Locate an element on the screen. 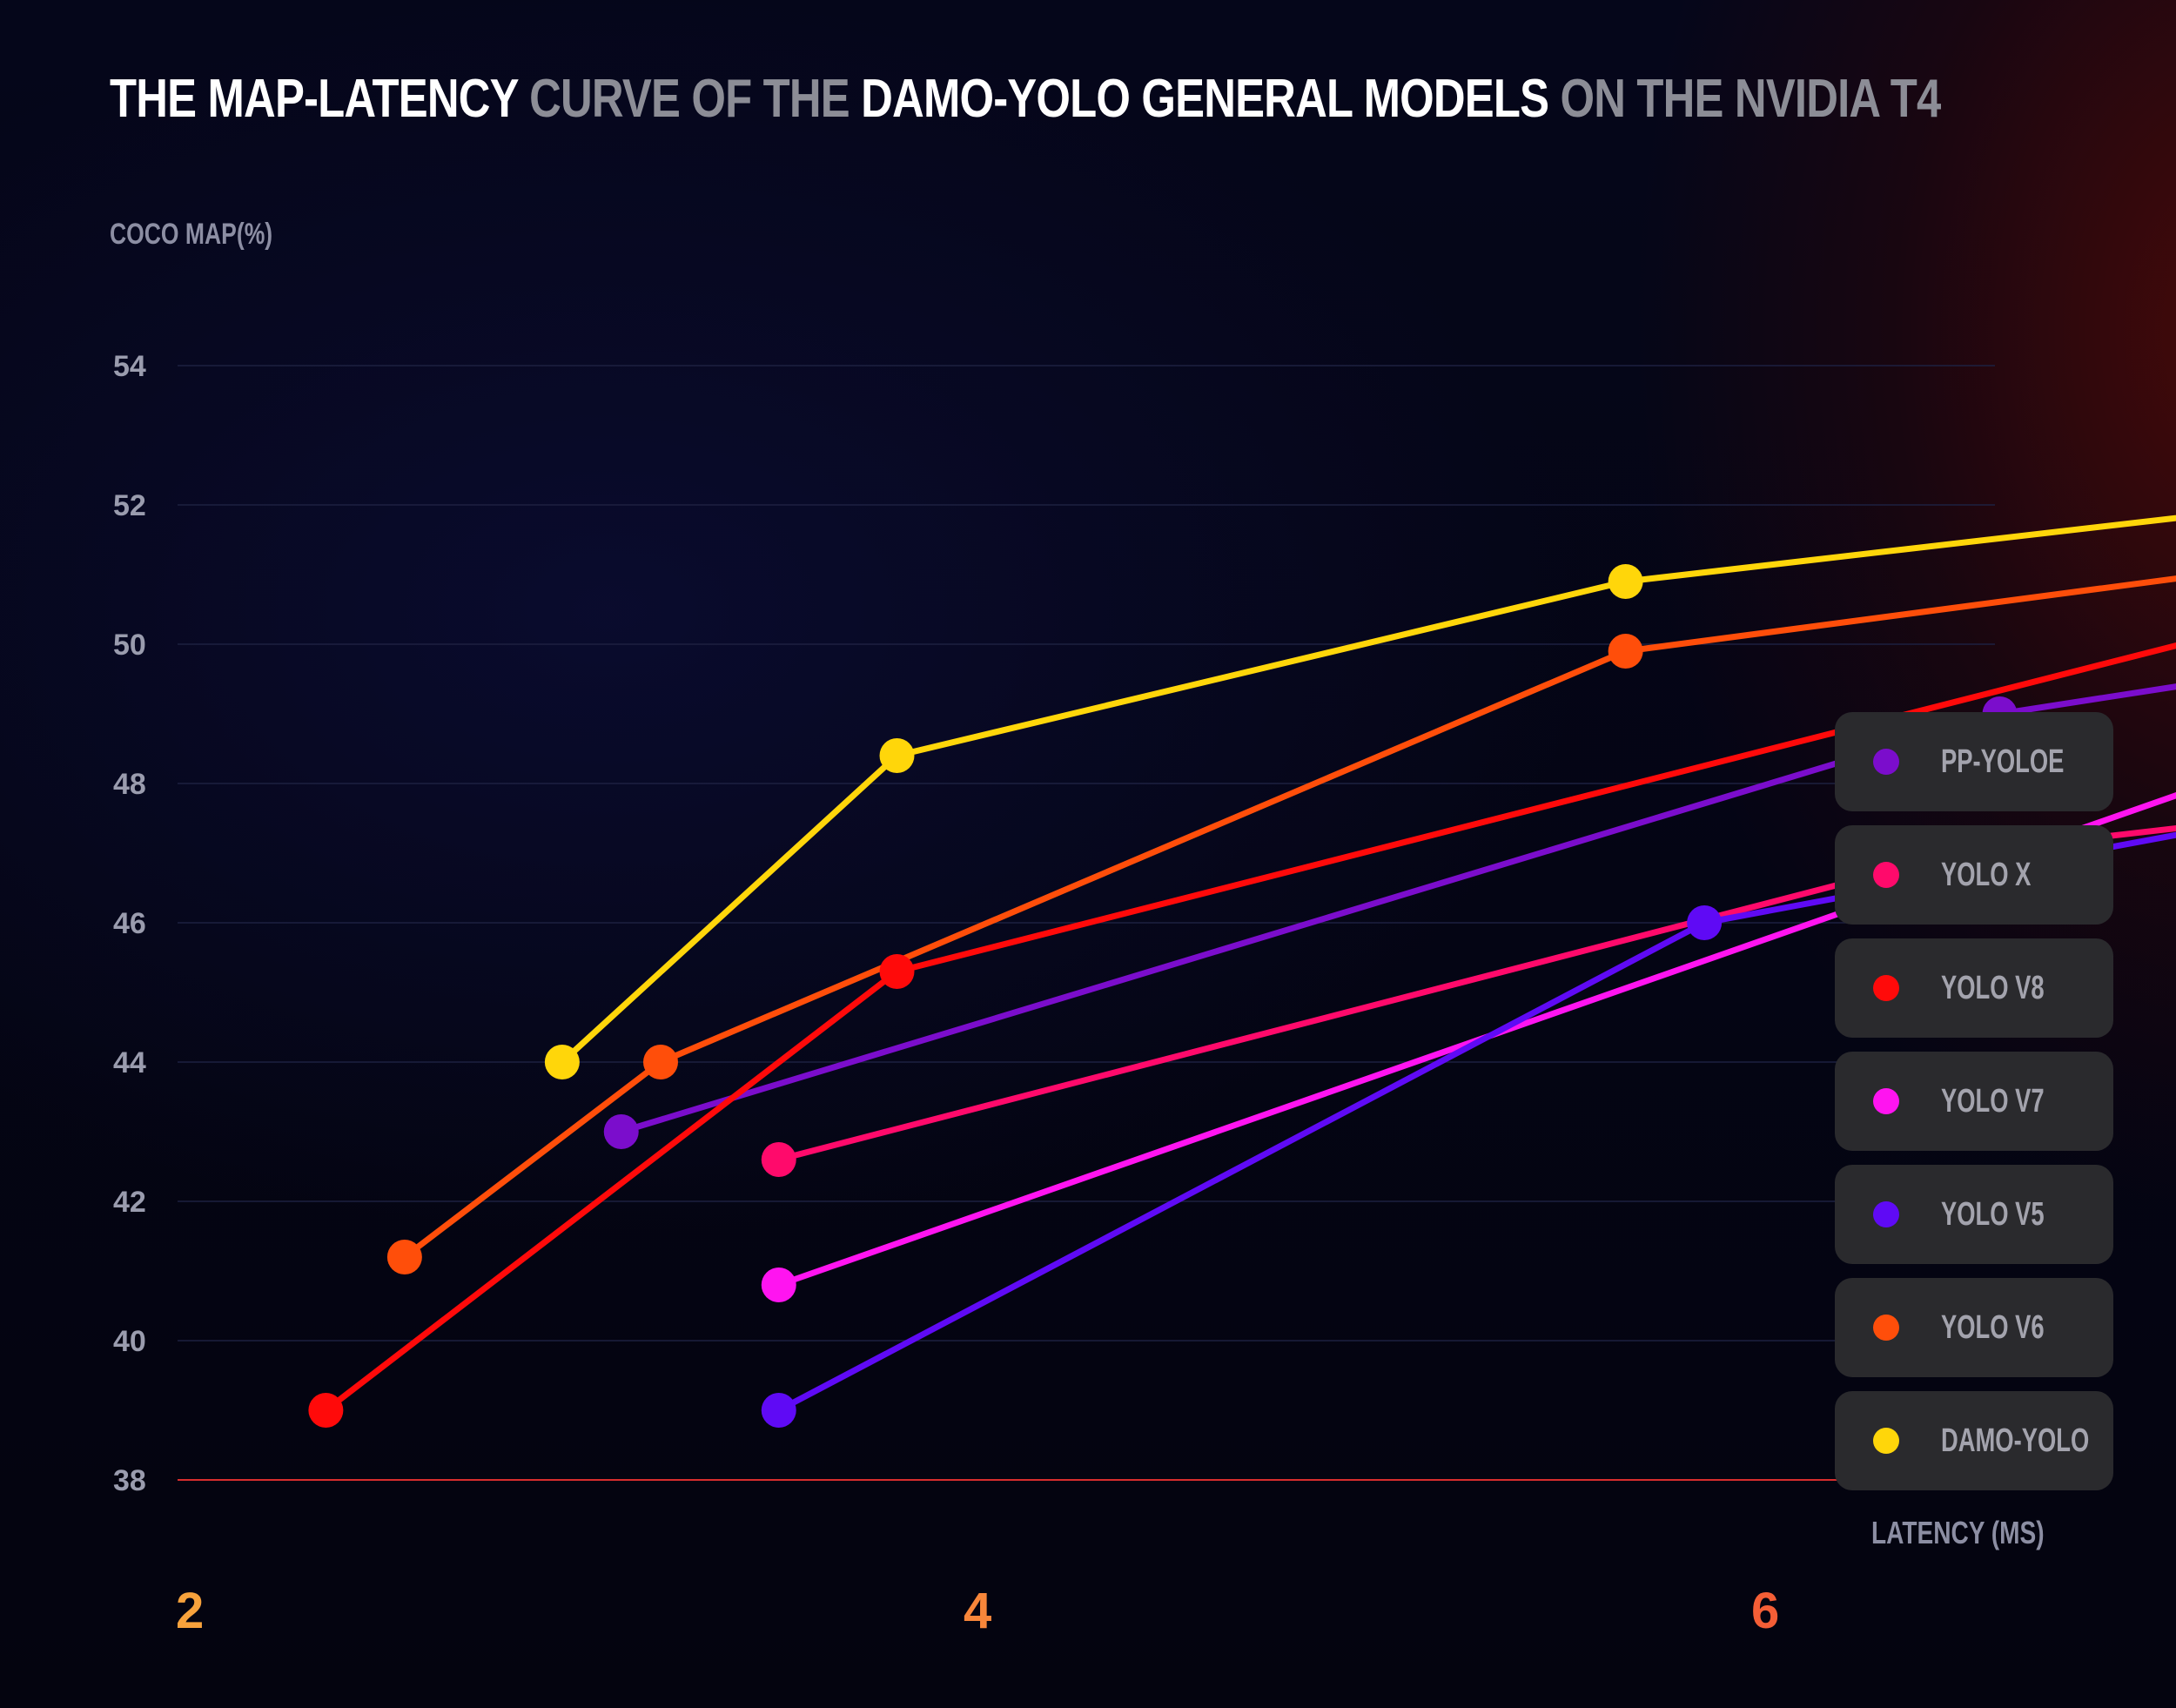 The height and width of the screenshot is (1708, 2176). legend-item: YOLO V7 is located at coordinates (1974, 1101).